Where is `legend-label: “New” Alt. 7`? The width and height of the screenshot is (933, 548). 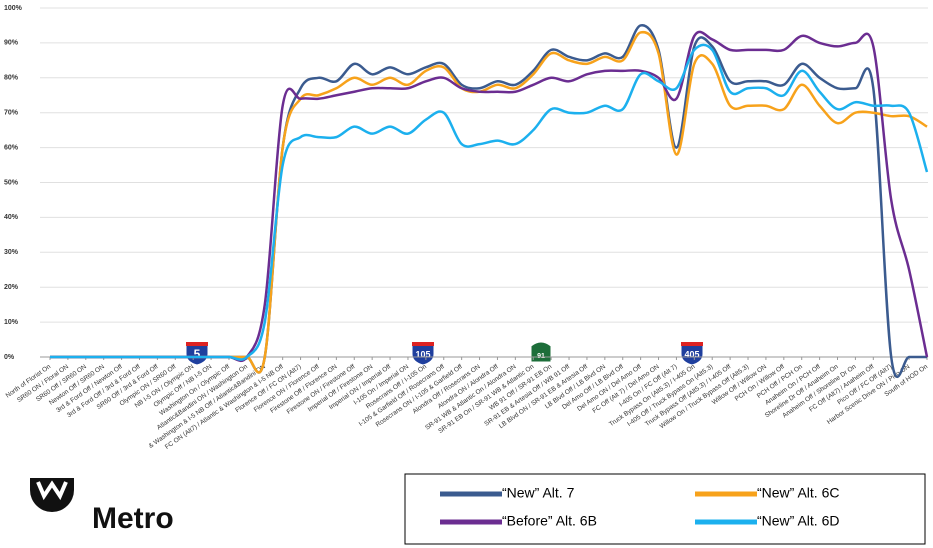
legend-label: “New” Alt. 7 is located at coordinates (538, 493).